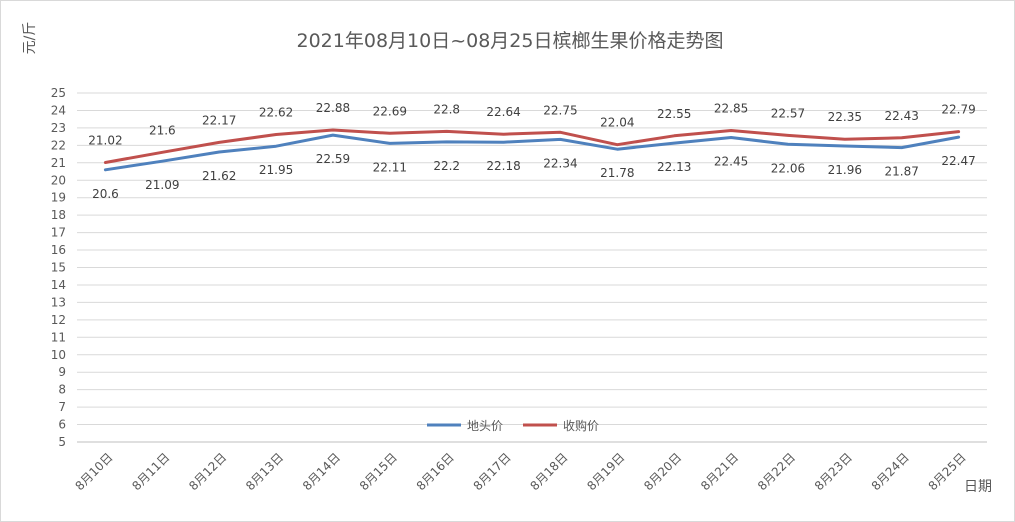 The width and height of the screenshot is (1015, 522). What do you see at coordinates (105, 140) in the screenshot?
I see `data-label: 21.02` at bounding box center [105, 140].